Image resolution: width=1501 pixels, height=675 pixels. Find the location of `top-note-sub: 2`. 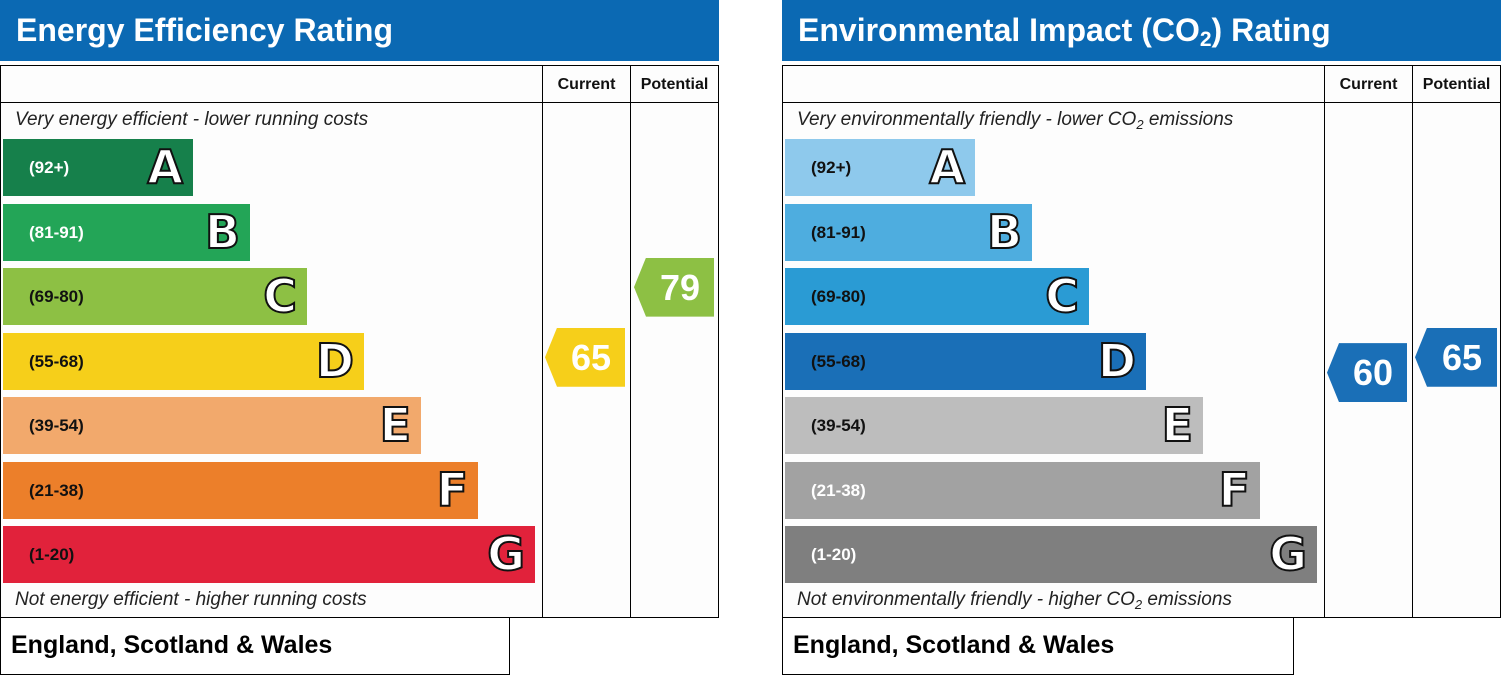

top-note-sub: 2 is located at coordinates (1140, 124).